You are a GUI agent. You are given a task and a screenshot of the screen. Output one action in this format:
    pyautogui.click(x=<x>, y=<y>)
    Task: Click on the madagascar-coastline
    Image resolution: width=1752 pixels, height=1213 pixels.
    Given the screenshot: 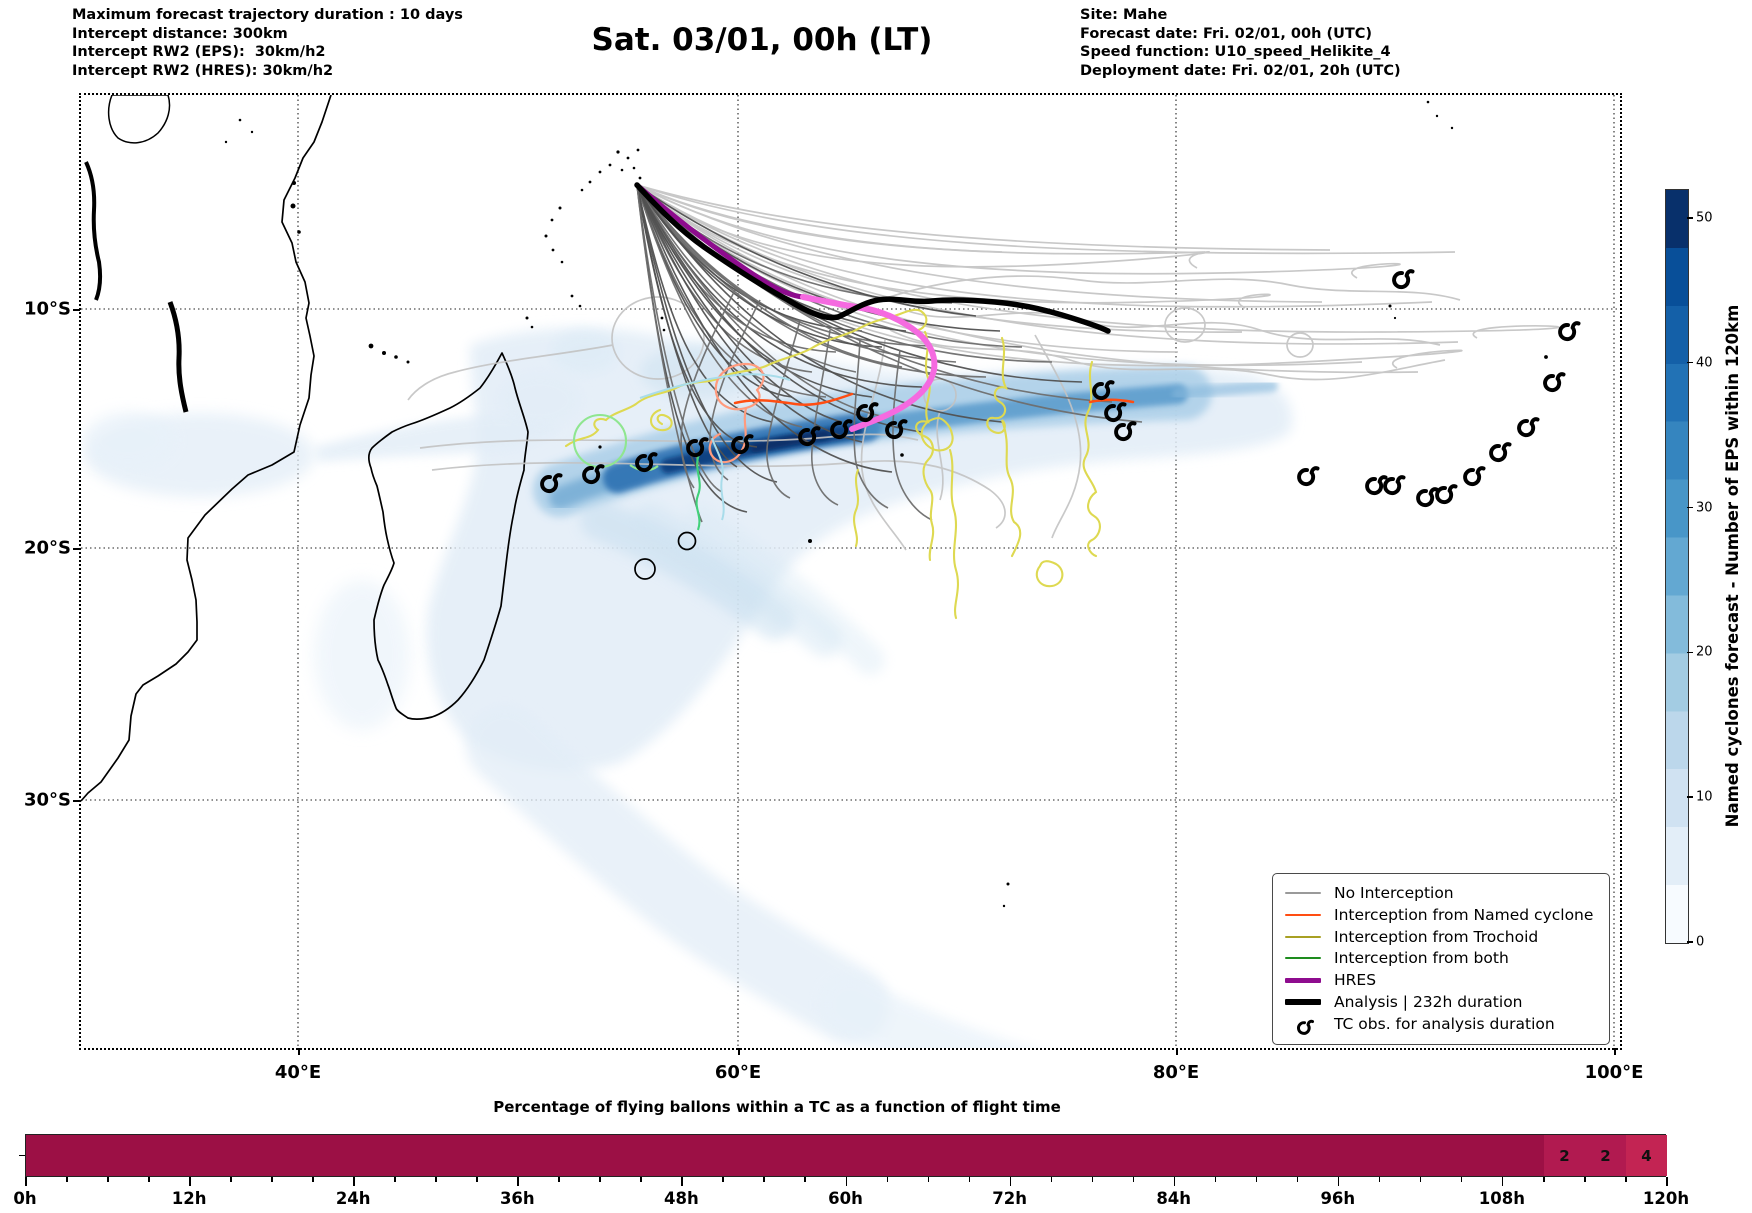 What is the action you would take?
    pyautogui.click(x=448, y=536)
    